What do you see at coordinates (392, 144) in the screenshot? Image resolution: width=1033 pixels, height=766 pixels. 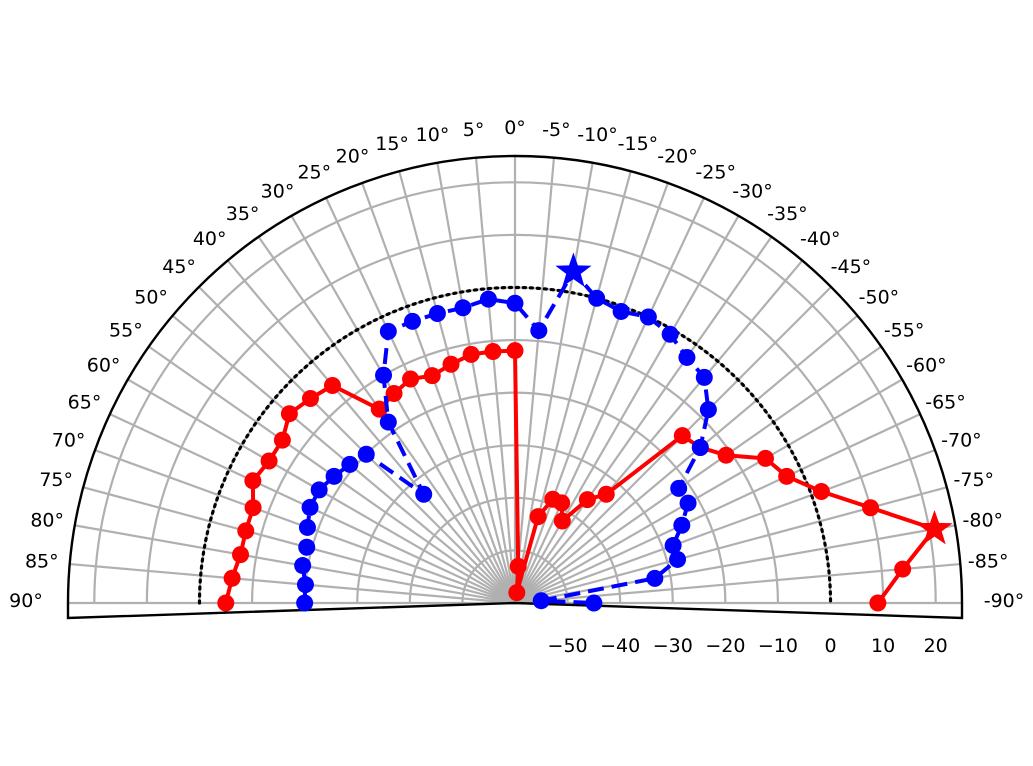 I see `angle-tick-label: 15°` at bounding box center [392, 144].